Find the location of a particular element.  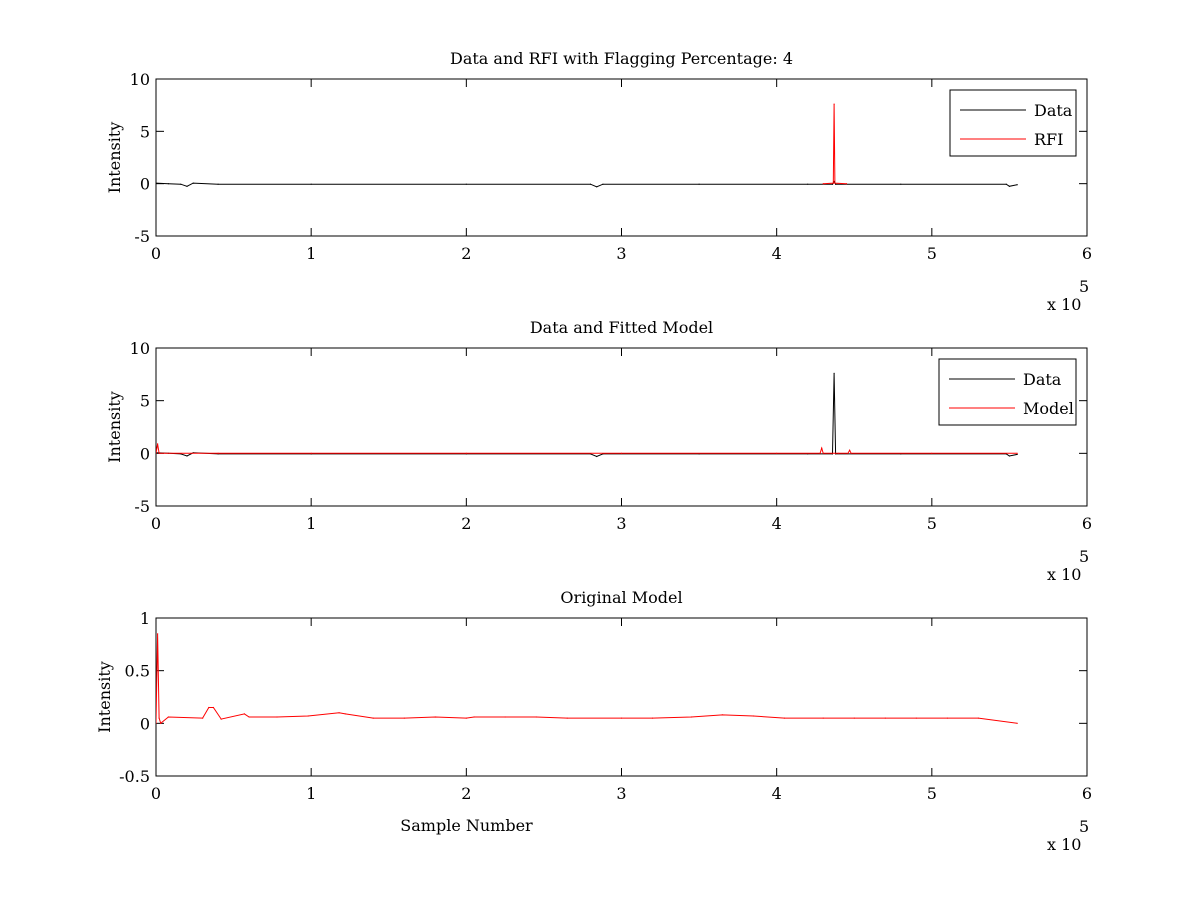

legend: Data RFI is located at coordinates (1013, 123).